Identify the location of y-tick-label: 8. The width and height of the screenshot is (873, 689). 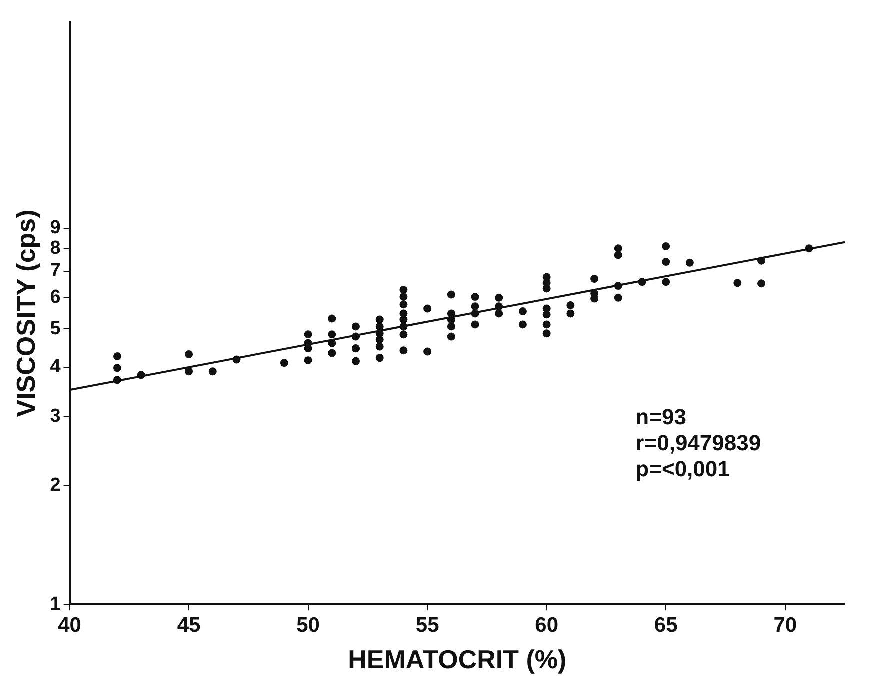
(55, 248).